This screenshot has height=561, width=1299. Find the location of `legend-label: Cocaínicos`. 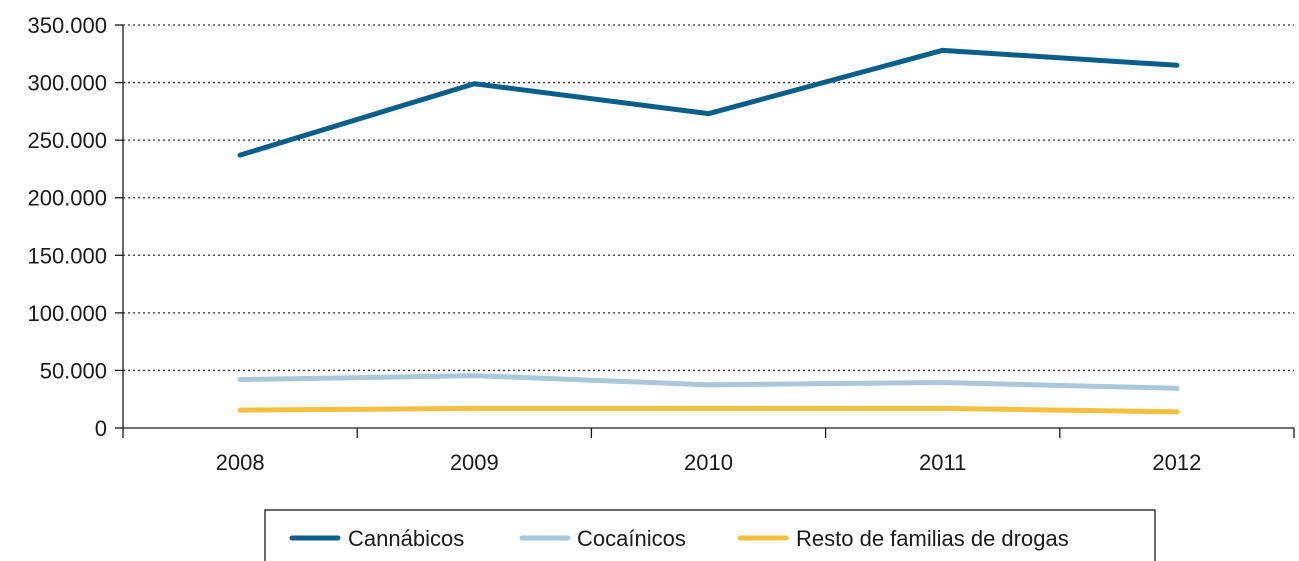

legend-label: Cocaínicos is located at coordinates (631, 538).